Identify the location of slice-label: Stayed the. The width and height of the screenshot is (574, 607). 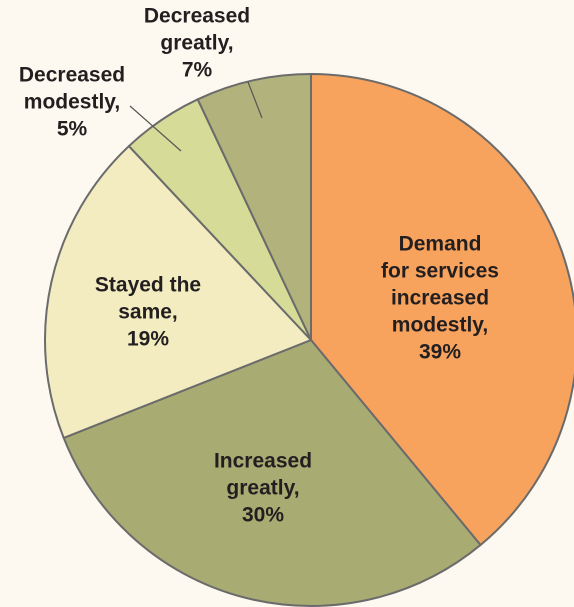
(148, 285).